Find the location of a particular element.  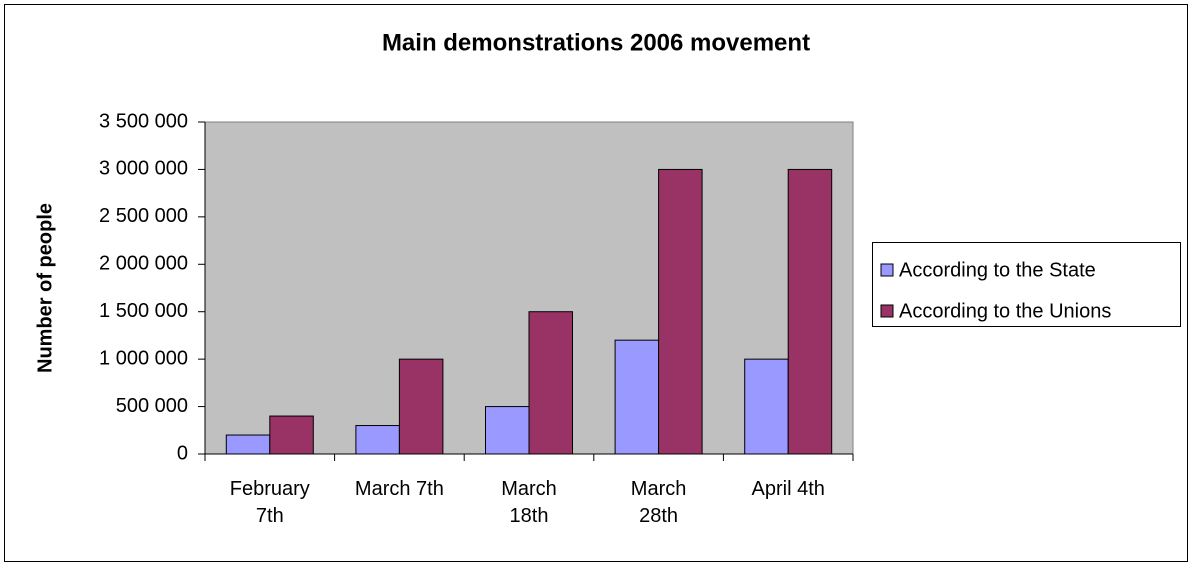

y-tick-label: 2 000 000 is located at coordinates (143, 264).